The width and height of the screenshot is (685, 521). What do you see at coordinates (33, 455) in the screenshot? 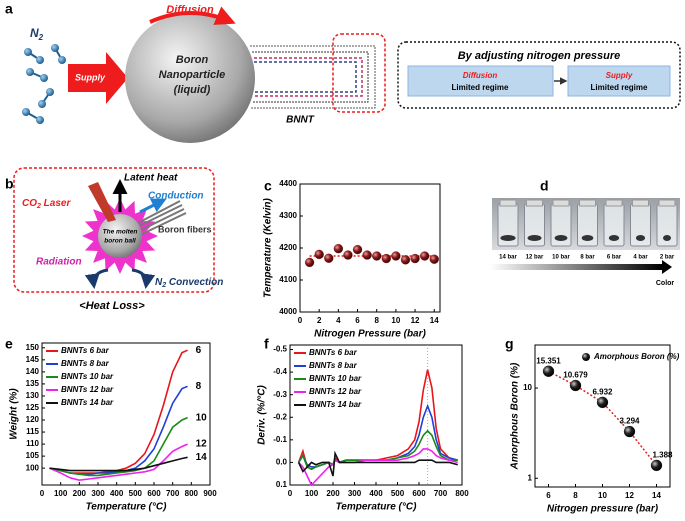
I see `y-tick-label: 105` at bounding box center [33, 455].